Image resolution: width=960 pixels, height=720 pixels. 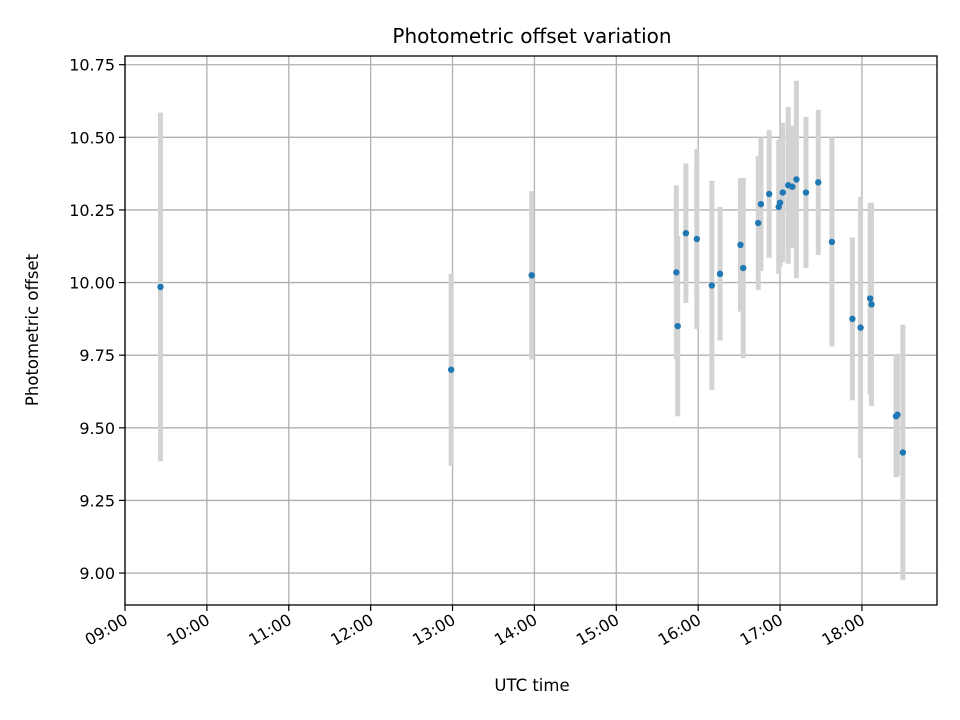 What do you see at coordinates (97, 355) in the screenshot?
I see `y-tick-label: 9.75` at bounding box center [97, 355].